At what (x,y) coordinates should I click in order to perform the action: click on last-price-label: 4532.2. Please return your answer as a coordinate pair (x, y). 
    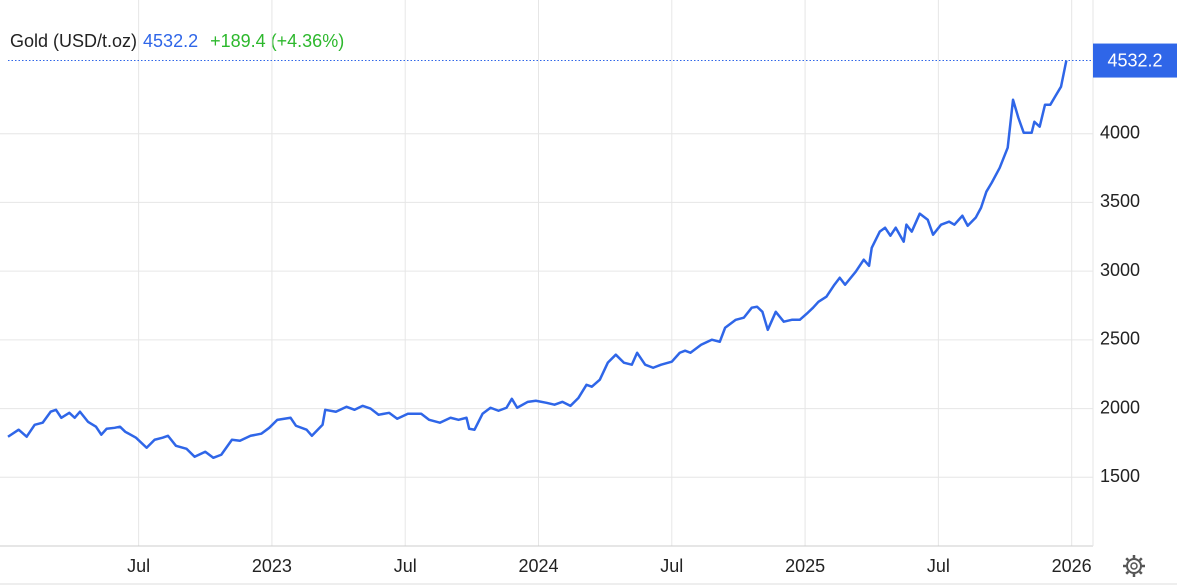
    Looking at the image, I should click on (1134, 60).